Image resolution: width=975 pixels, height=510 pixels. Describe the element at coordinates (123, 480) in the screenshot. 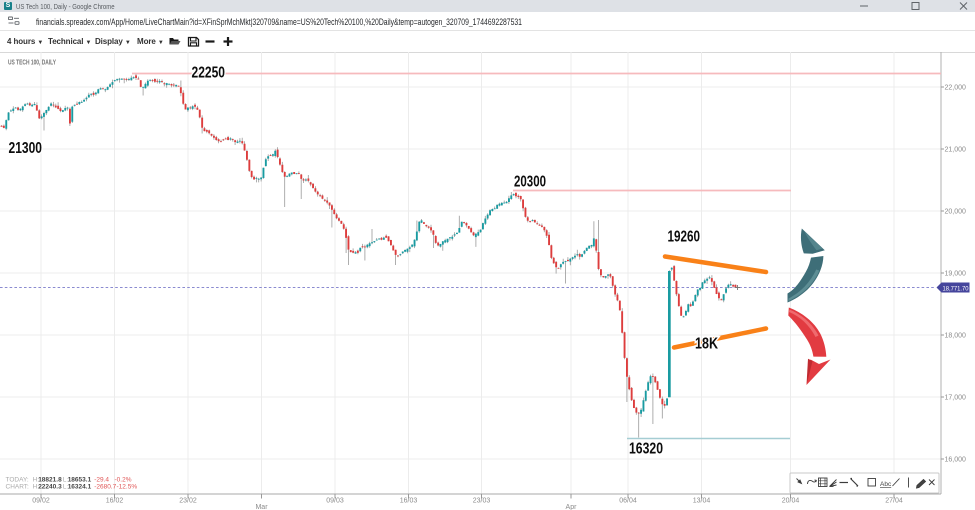

I see `svg-text: -0.2%` at that location.